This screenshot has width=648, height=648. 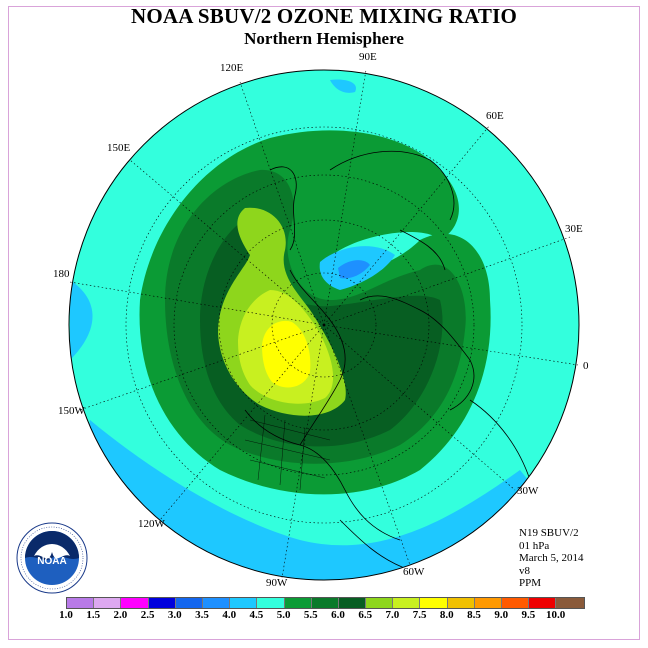 What do you see at coordinates (317, 357) in the screenshot?
I see `canada-coast` at bounding box center [317, 357].